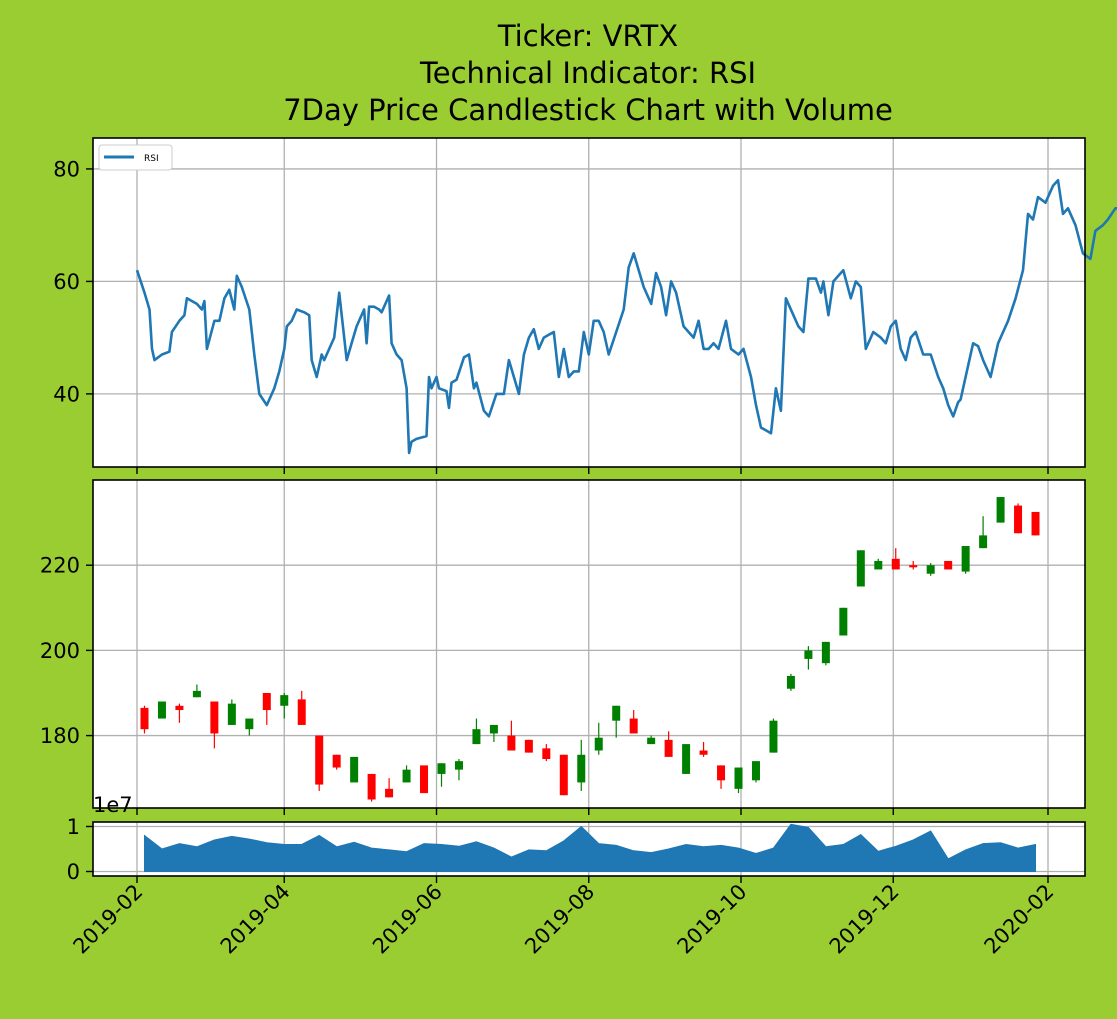 The image size is (1117, 1019). I want to click on volume-area, so click(590, 847).